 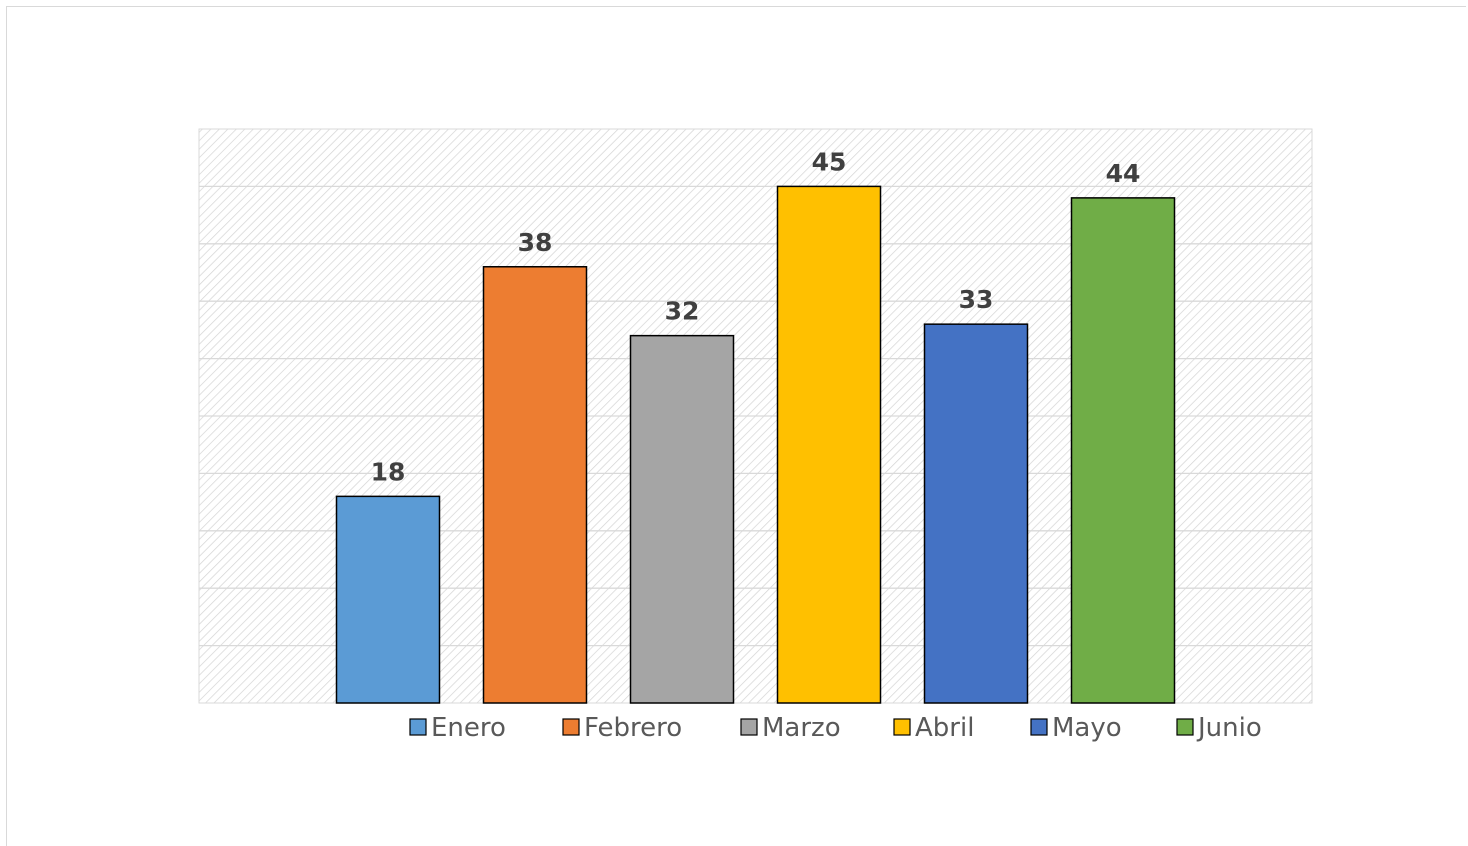 I want to click on legend-swatch-enero, so click(x=418, y=727).